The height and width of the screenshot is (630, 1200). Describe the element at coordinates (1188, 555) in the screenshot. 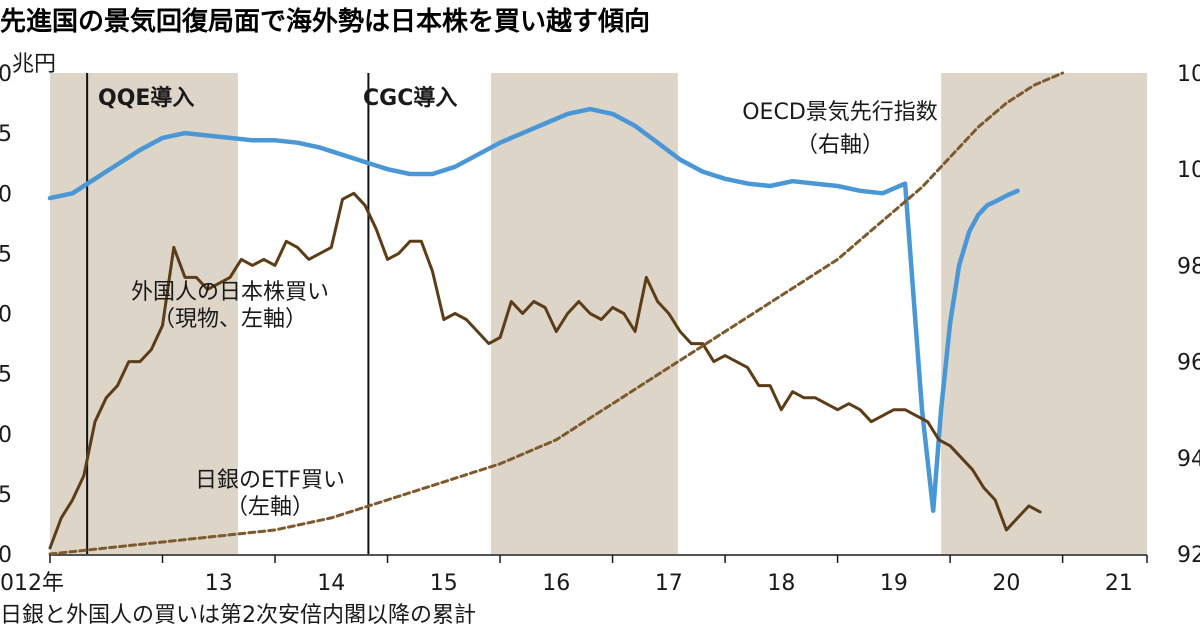

I see `y-right-tick-label: 92` at that location.